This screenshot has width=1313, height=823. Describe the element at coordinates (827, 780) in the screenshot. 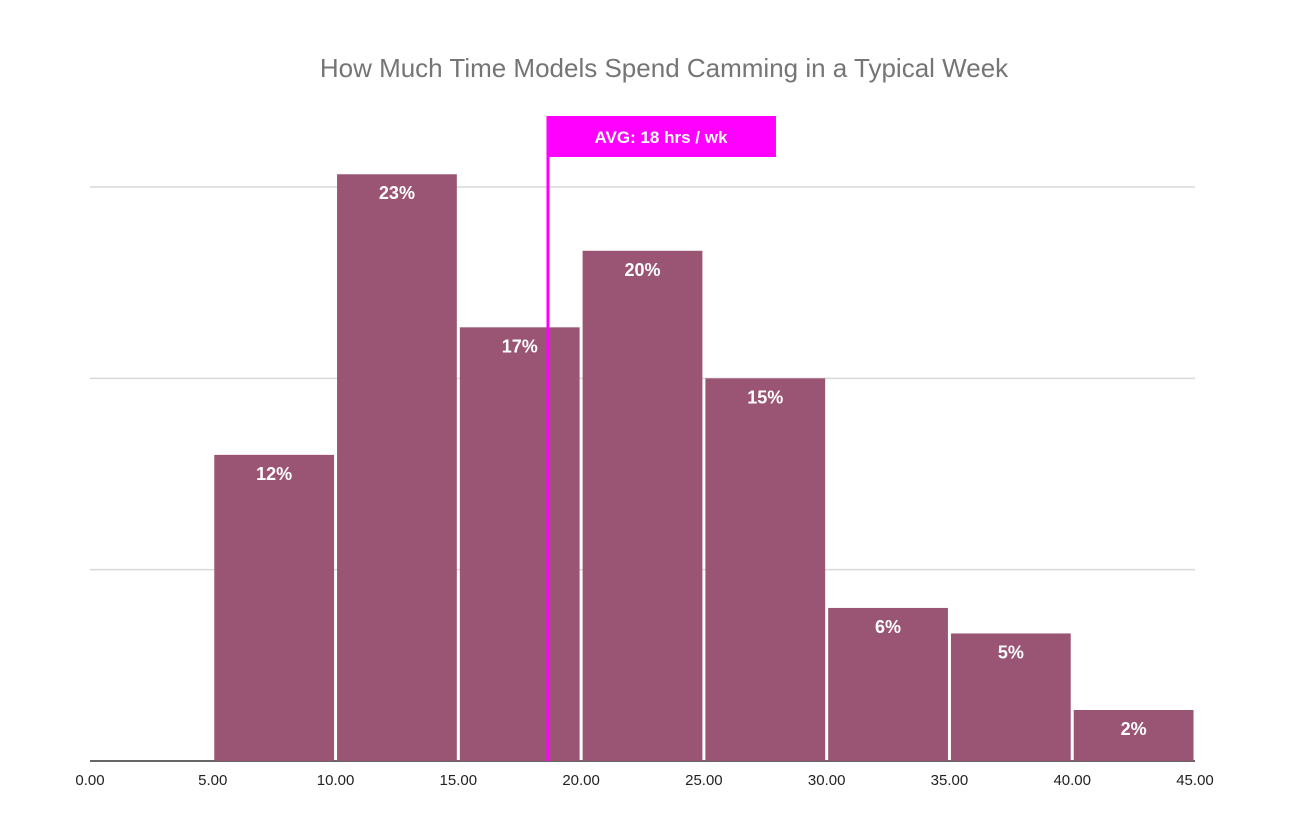

I see `x-tick-label: 30.00` at that location.